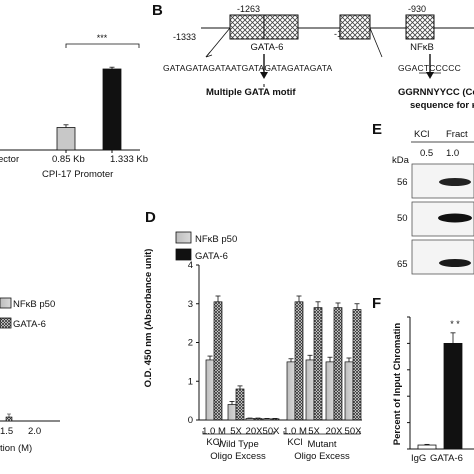 Image resolution: width=474 pixels, height=474 pixels. I want to click on a-cat-0: ector, so click(9, 159).